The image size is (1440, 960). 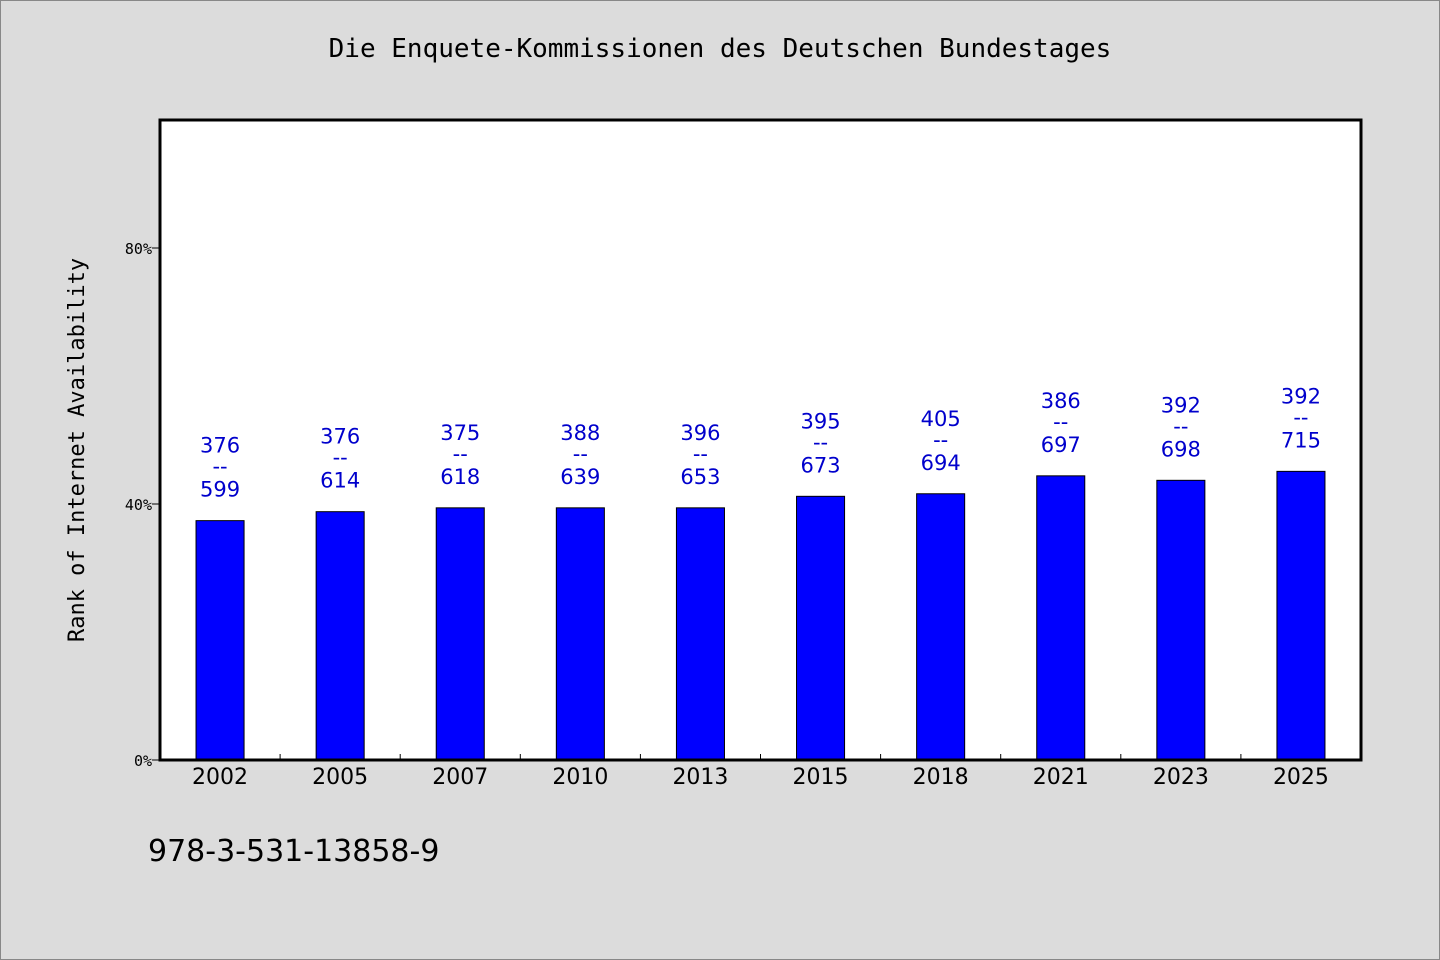 What do you see at coordinates (220, 777) in the screenshot?
I see `x-tick-label: 2002` at bounding box center [220, 777].